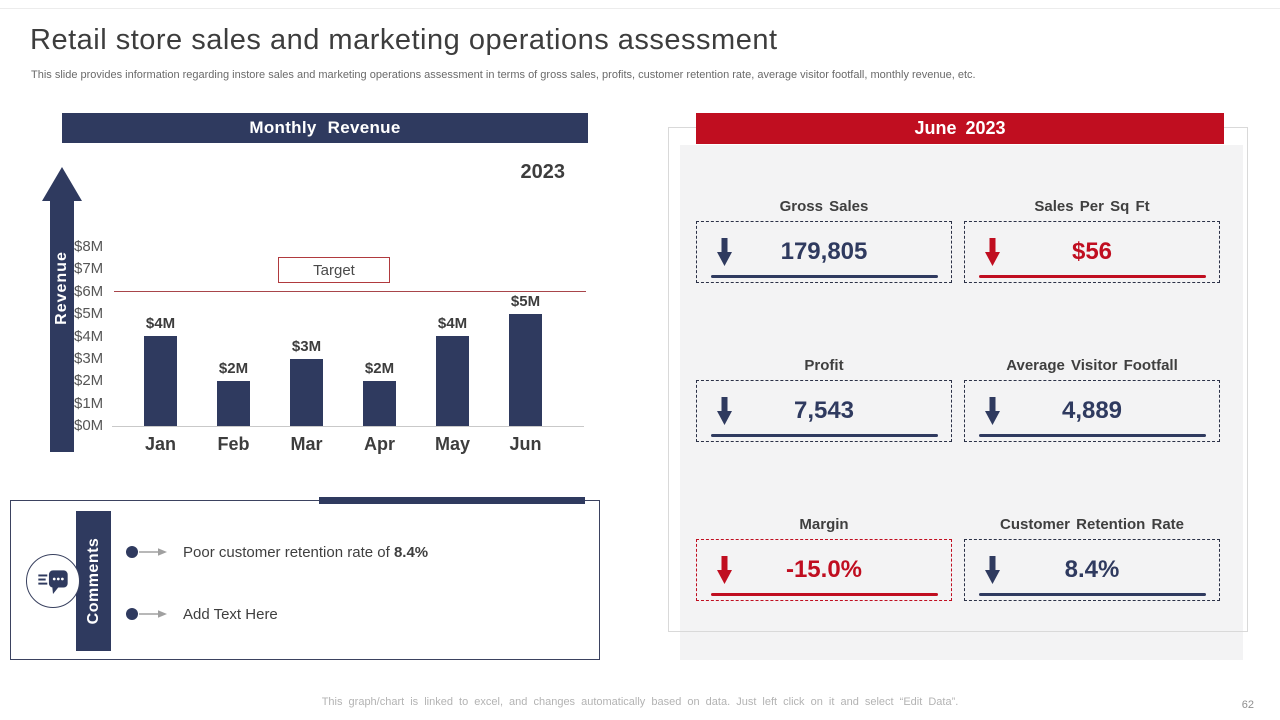 This screenshot has height=720, width=1280. I want to click on kpi-value: -15.0%, so click(824, 569).